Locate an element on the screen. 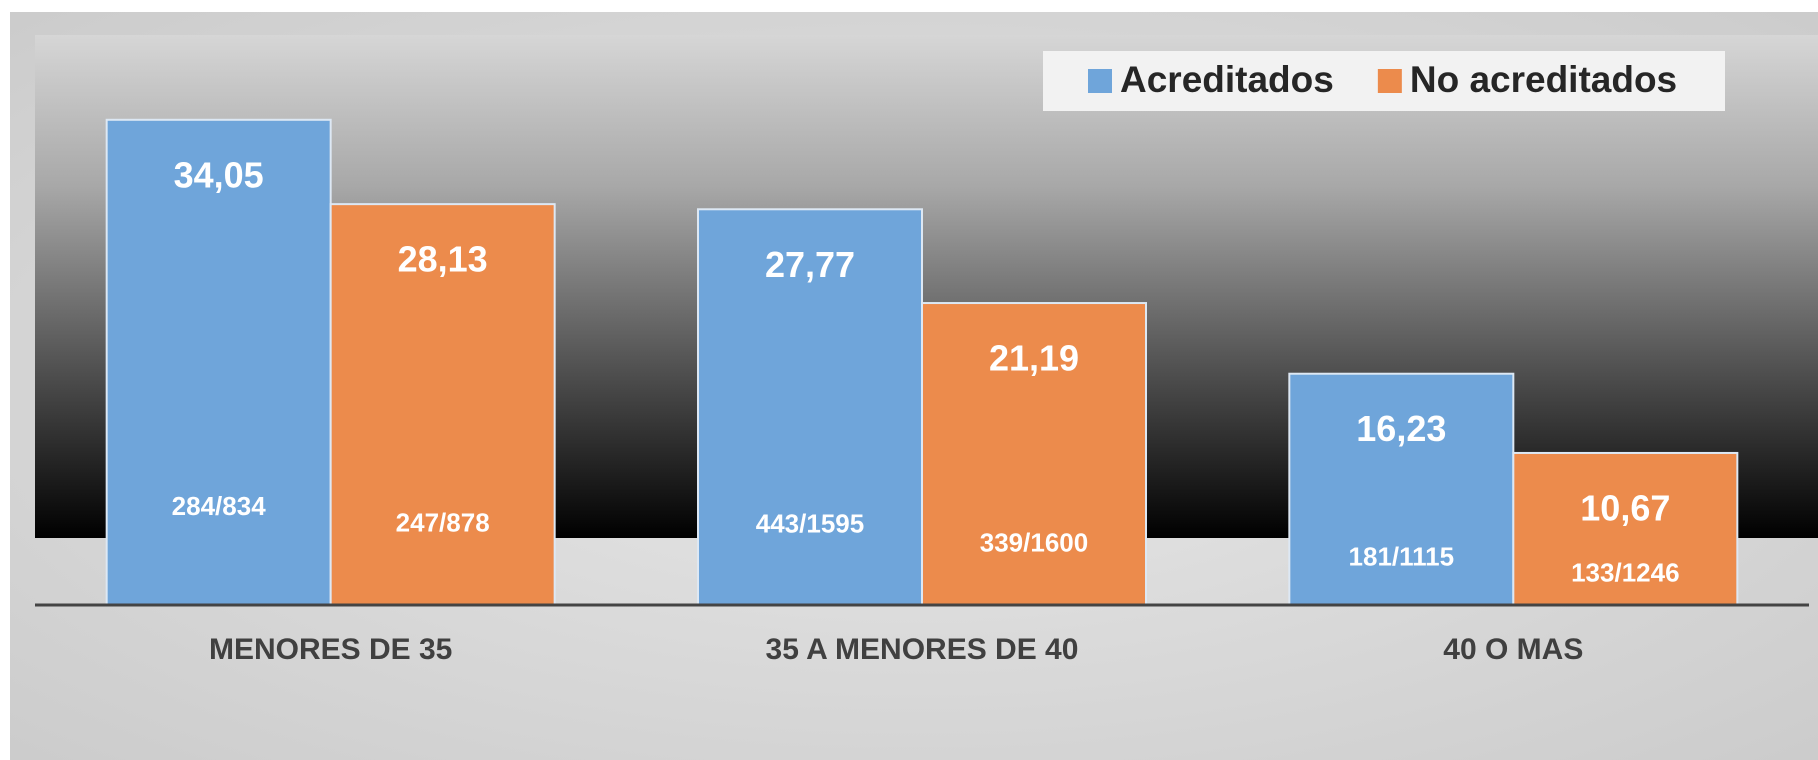  value-label: 27,77 is located at coordinates (810, 264).